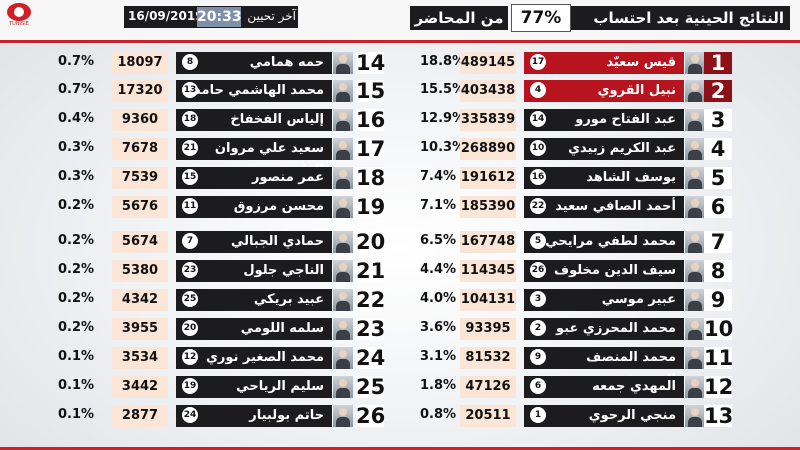  Describe the element at coordinates (604, 271) in the screenshot. I see `candidate-name-bar: سيف الدين مخلوف` at that location.